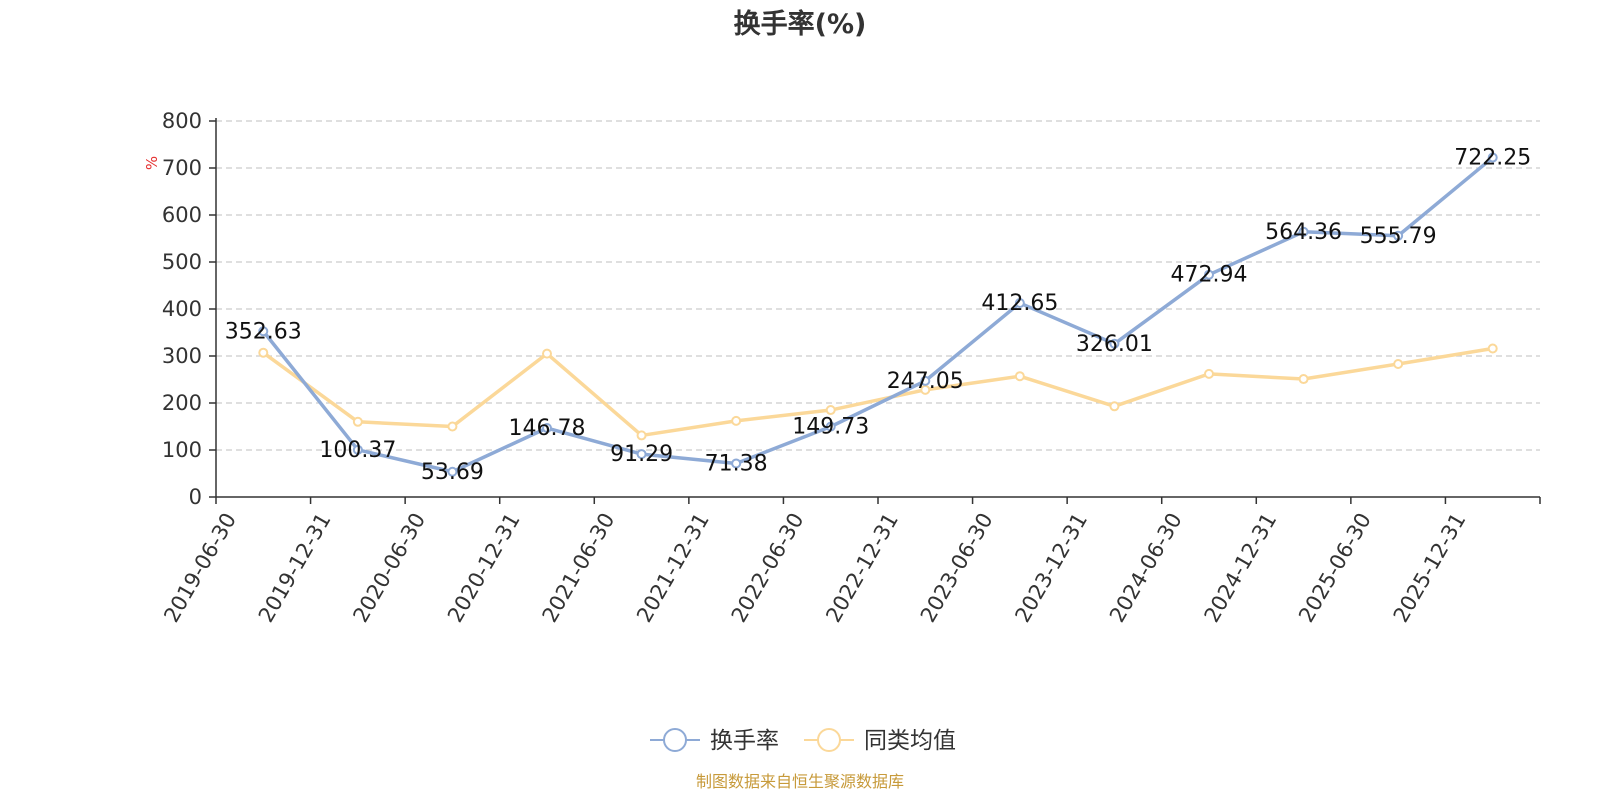 This screenshot has height=800, width=1600. I want to click on x-tick-label: 2019-06-30, so click(200, 568).